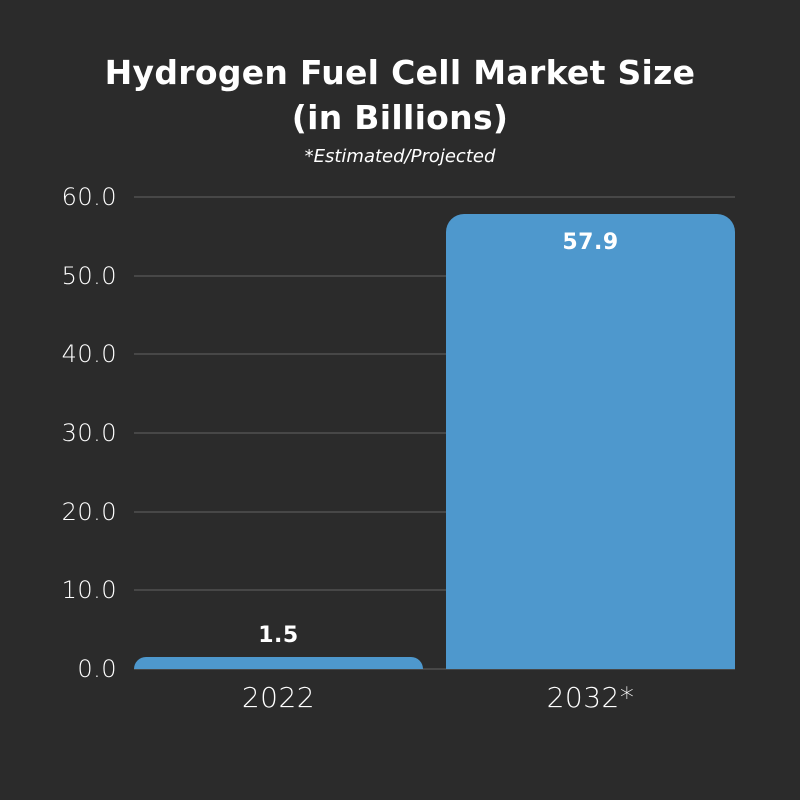  What do you see at coordinates (434, 511) in the screenshot?
I see `gridline-20.0` at bounding box center [434, 511].